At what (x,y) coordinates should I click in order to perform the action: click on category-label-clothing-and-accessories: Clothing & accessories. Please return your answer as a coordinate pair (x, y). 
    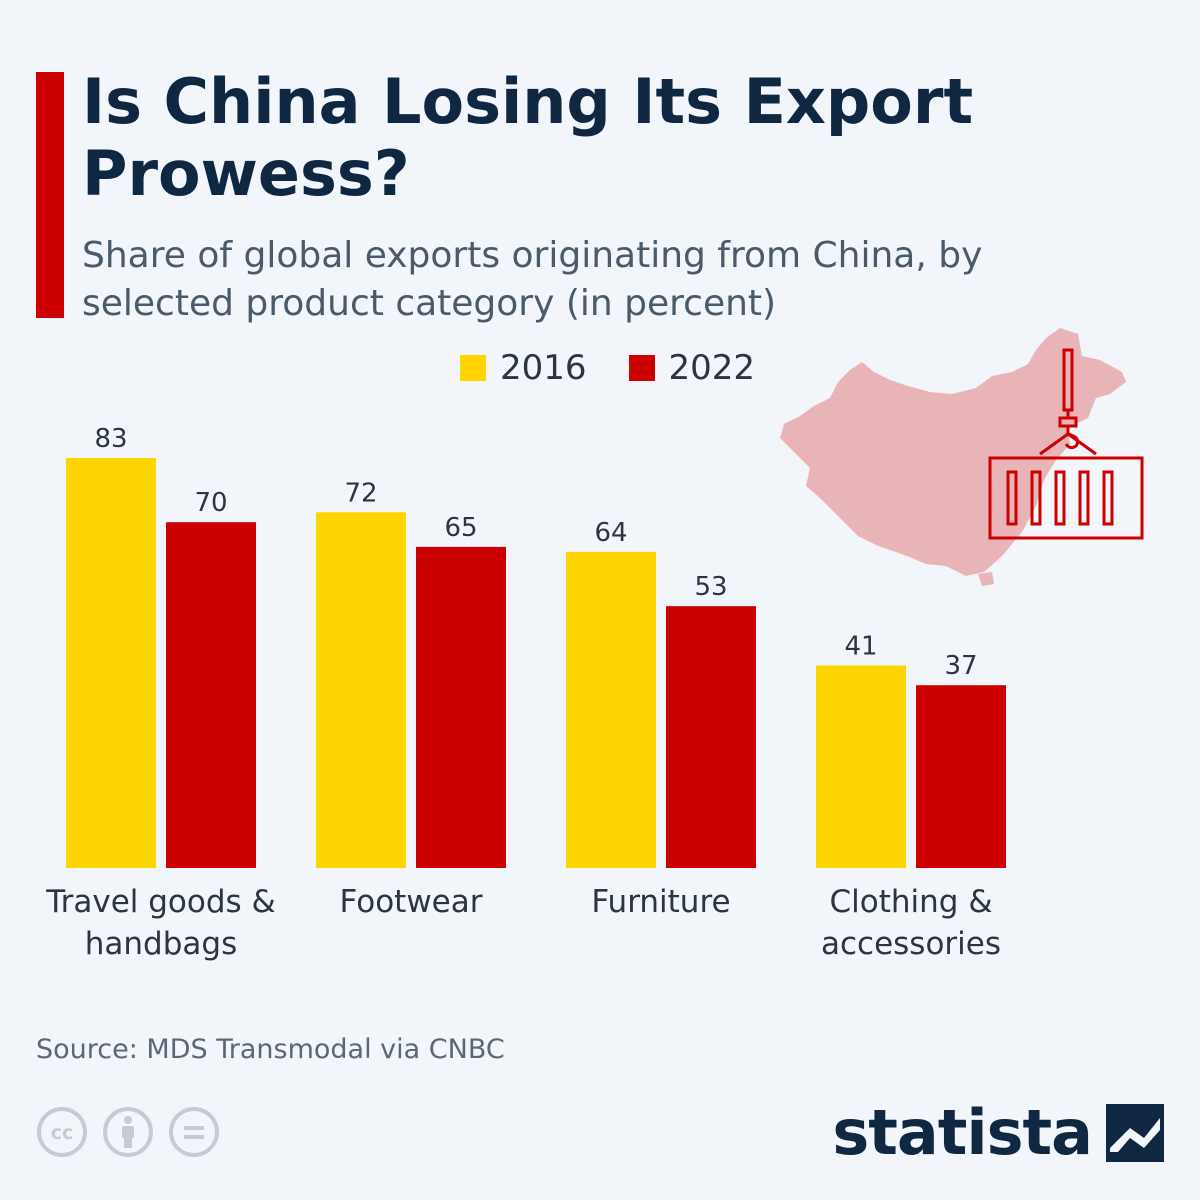
    Looking at the image, I should click on (911, 923).